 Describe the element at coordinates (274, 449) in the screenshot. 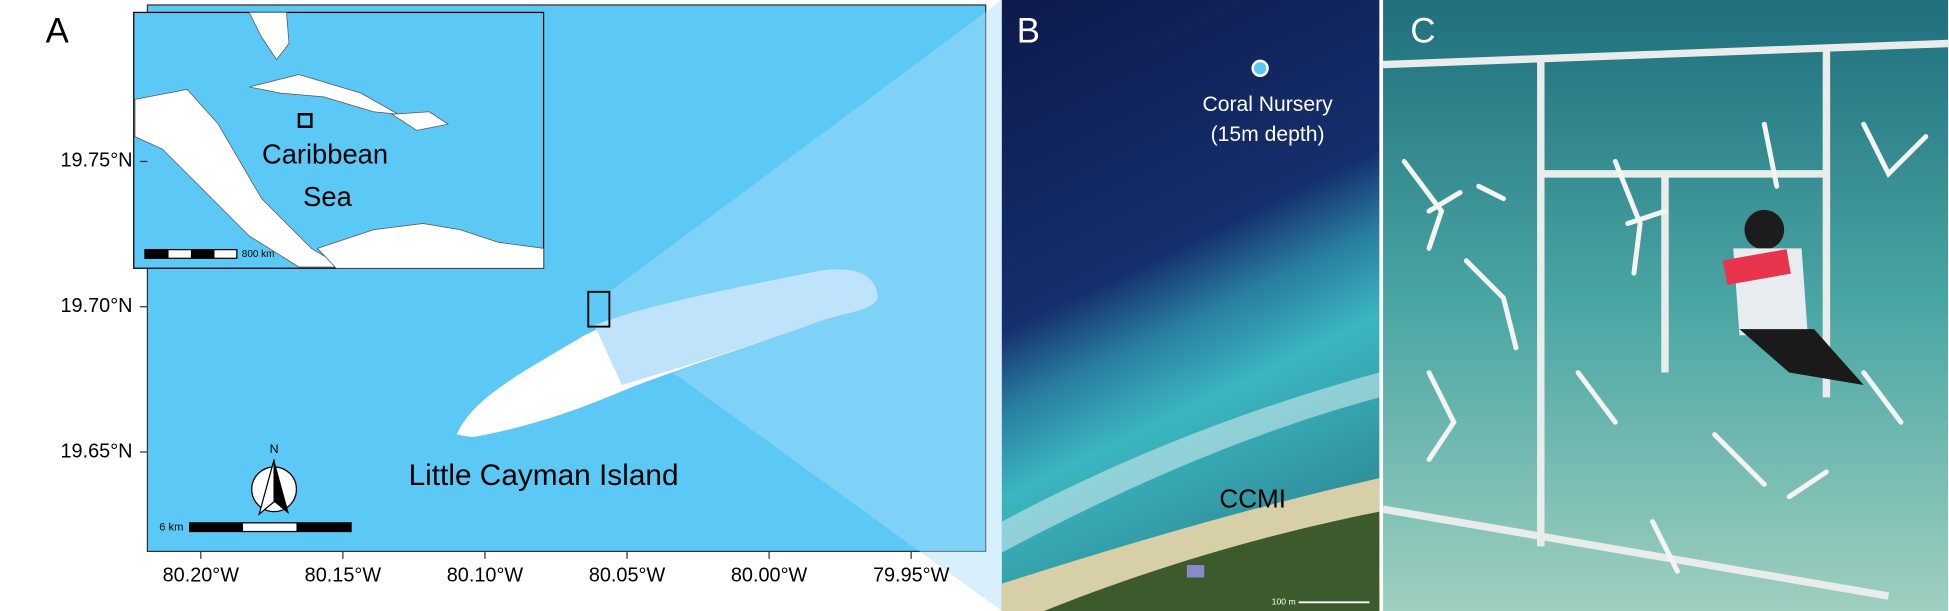

I see `north-label: N` at that location.